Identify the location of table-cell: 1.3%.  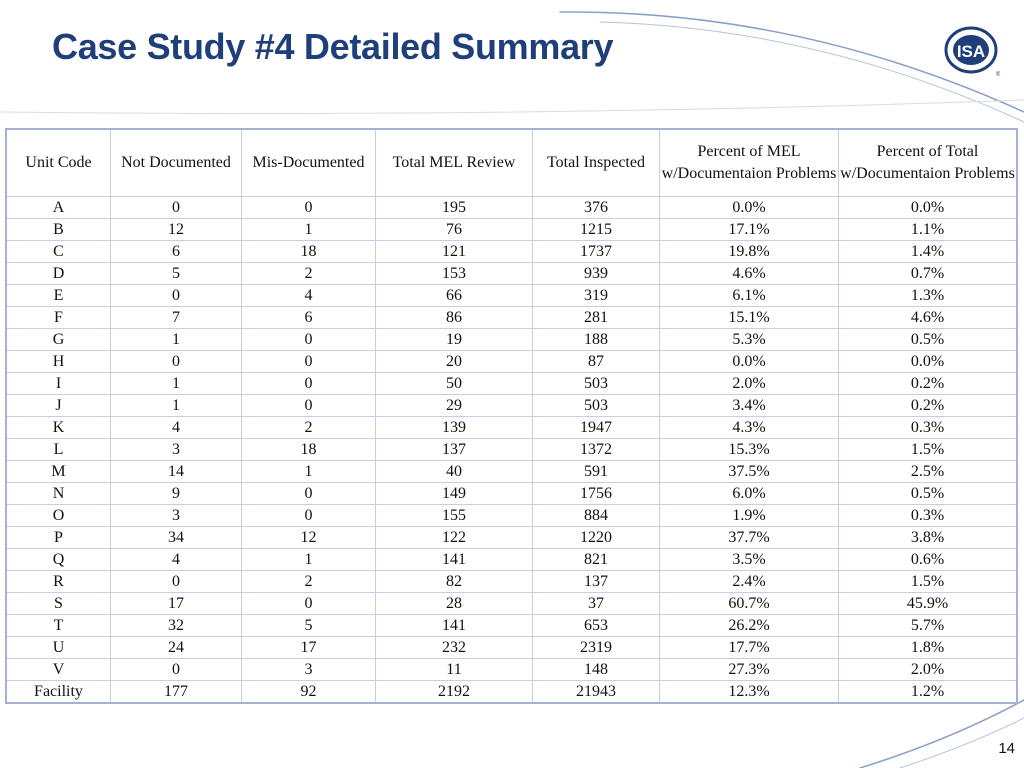
(928, 295).